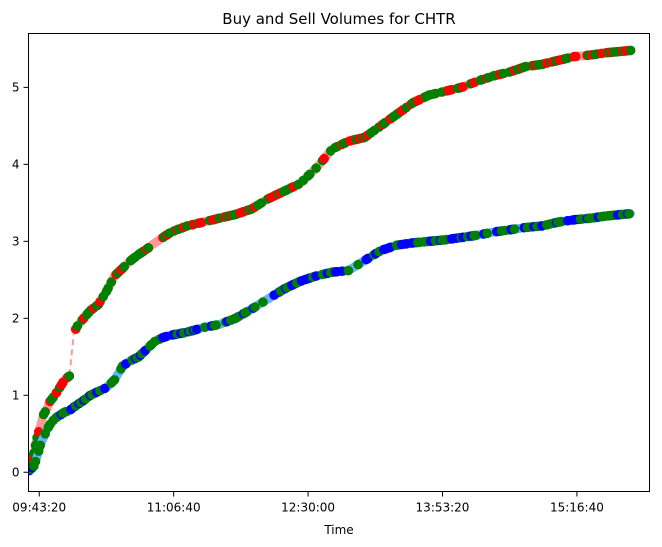  What do you see at coordinates (443, 508) in the screenshot?
I see `x-tick-label: 13:53:20` at bounding box center [443, 508].